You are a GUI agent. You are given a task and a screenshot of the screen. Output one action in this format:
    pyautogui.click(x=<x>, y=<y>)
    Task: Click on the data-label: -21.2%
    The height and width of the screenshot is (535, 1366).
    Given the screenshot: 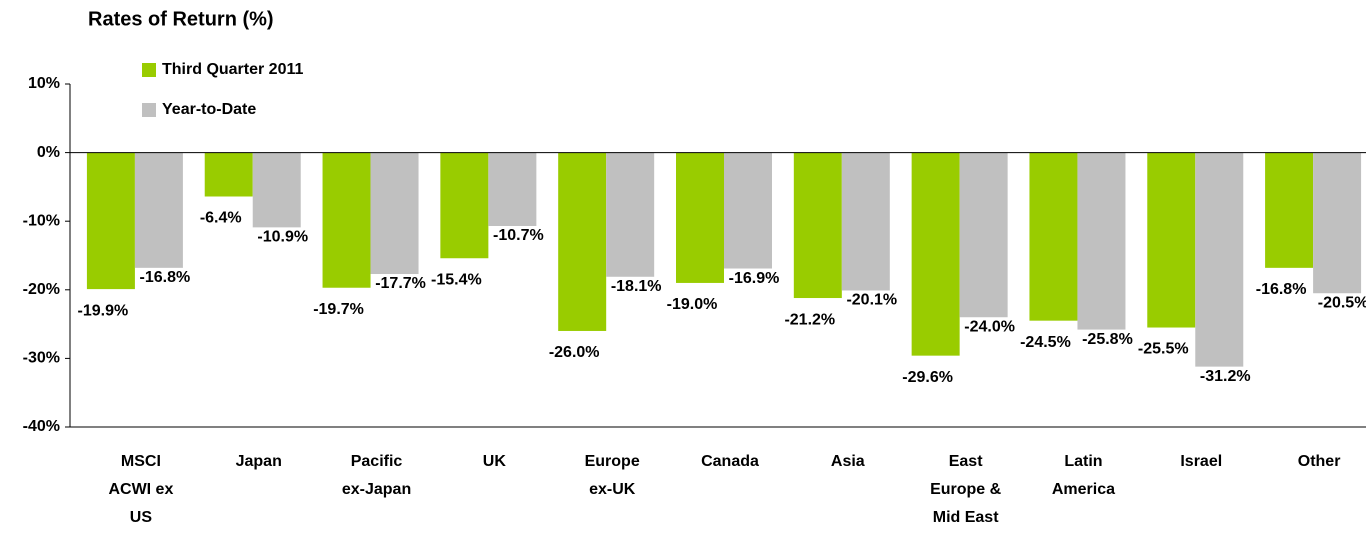 What is the action you would take?
    pyautogui.click(x=809, y=319)
    